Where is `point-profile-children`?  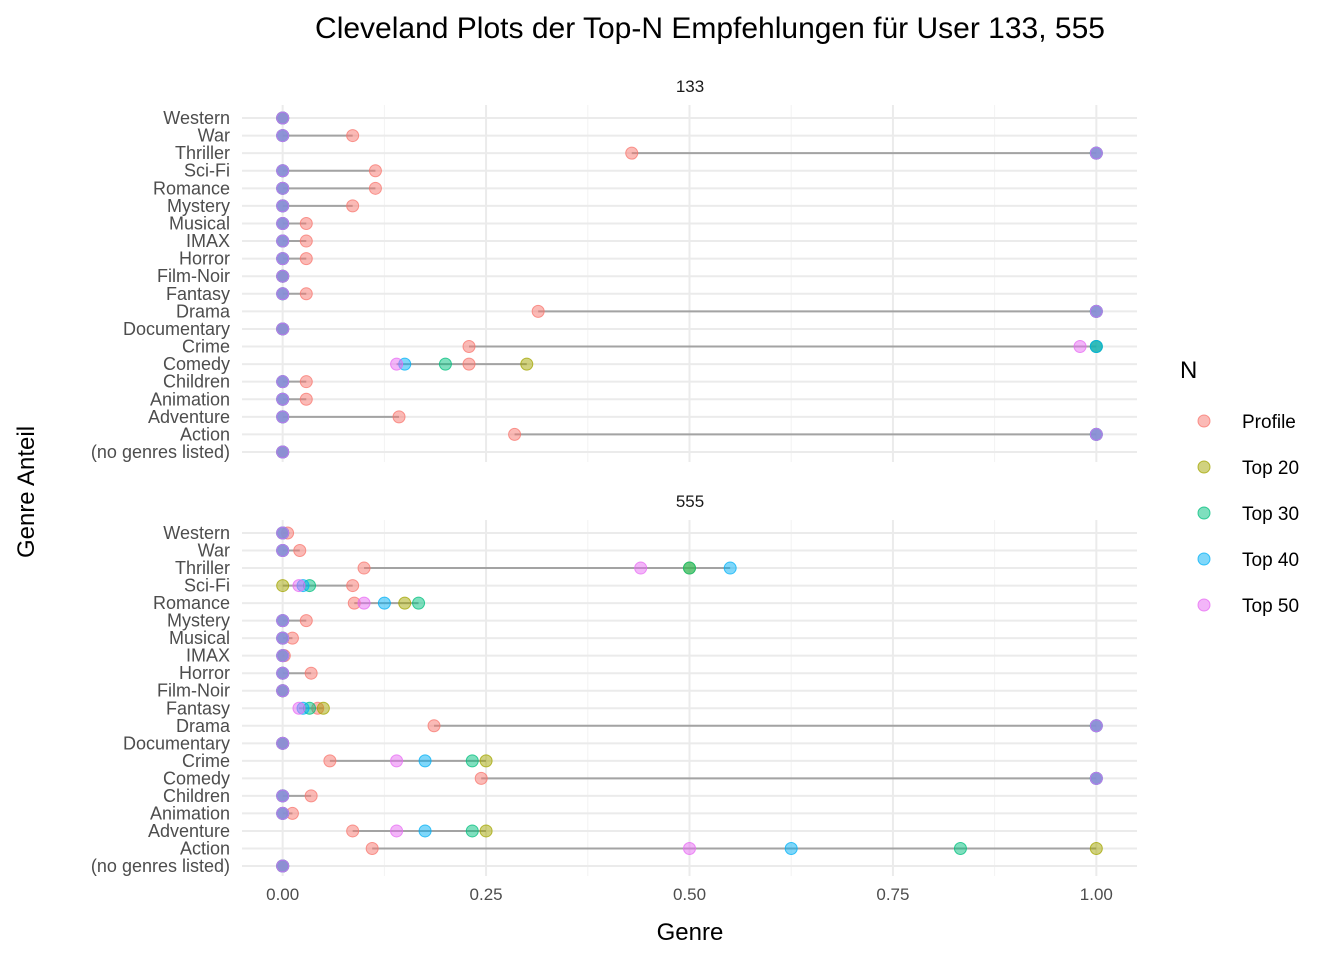
point-profile-children is located at coordinates (311, 796).